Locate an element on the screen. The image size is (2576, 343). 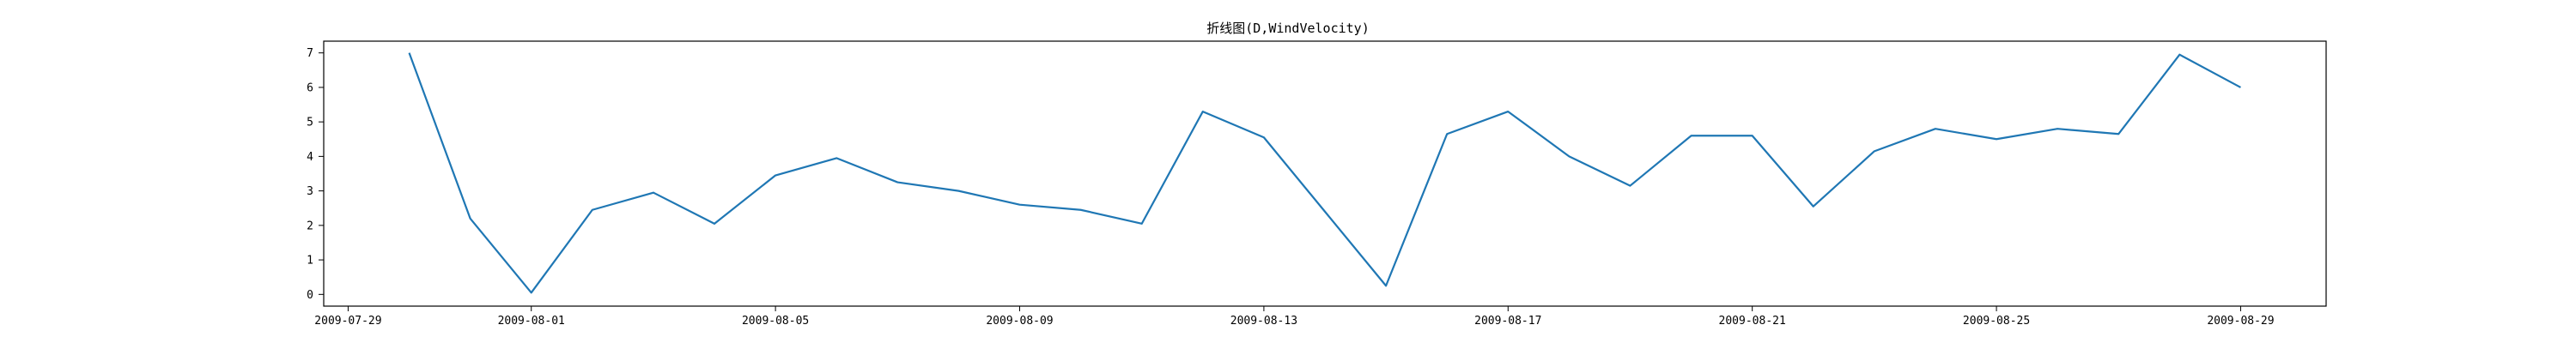
x-tick-label: 2009-08-09 is located at coordinates (1020, 321).